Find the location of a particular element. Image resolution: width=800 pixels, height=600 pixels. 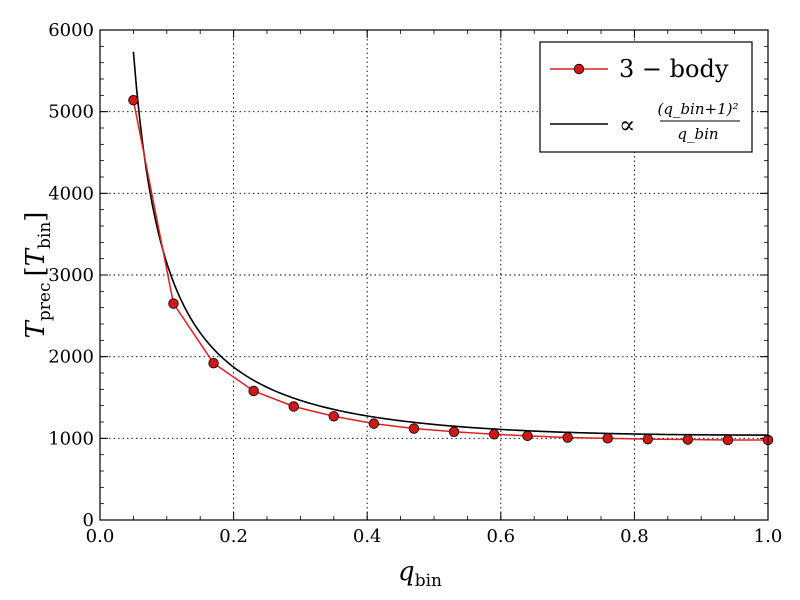

y-tick-label: 3000 is located at coordinates (71, 275).